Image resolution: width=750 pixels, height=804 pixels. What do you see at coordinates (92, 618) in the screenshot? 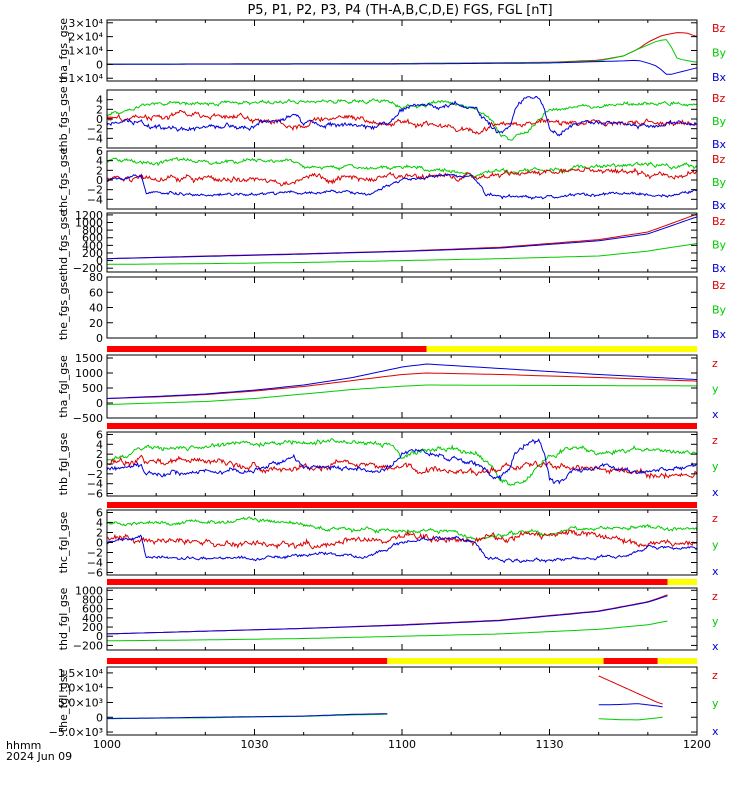
I see `y-tick-label: 400` at bounding box center [92, 618].